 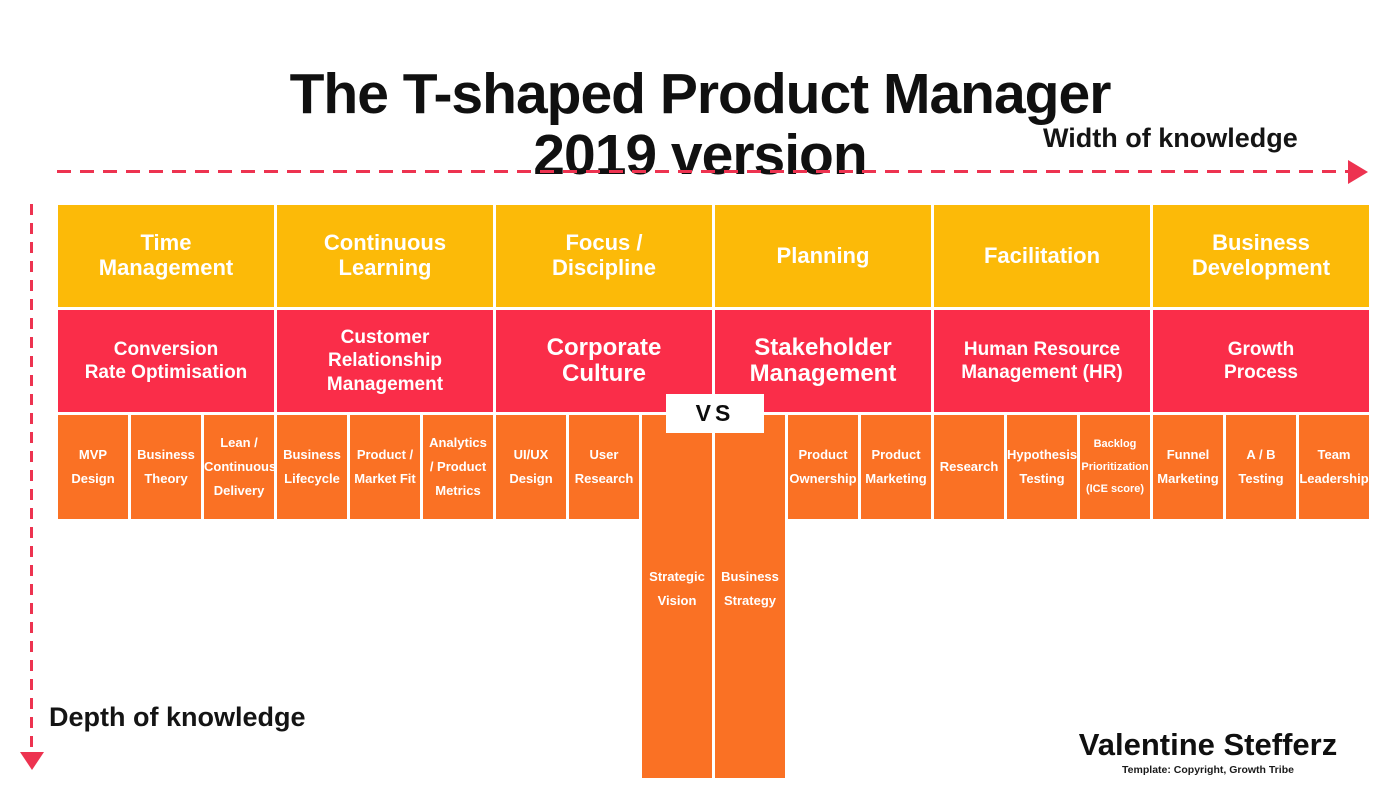 I want to click on width-block-4: Facilitation, so click(x=1042, y=256).